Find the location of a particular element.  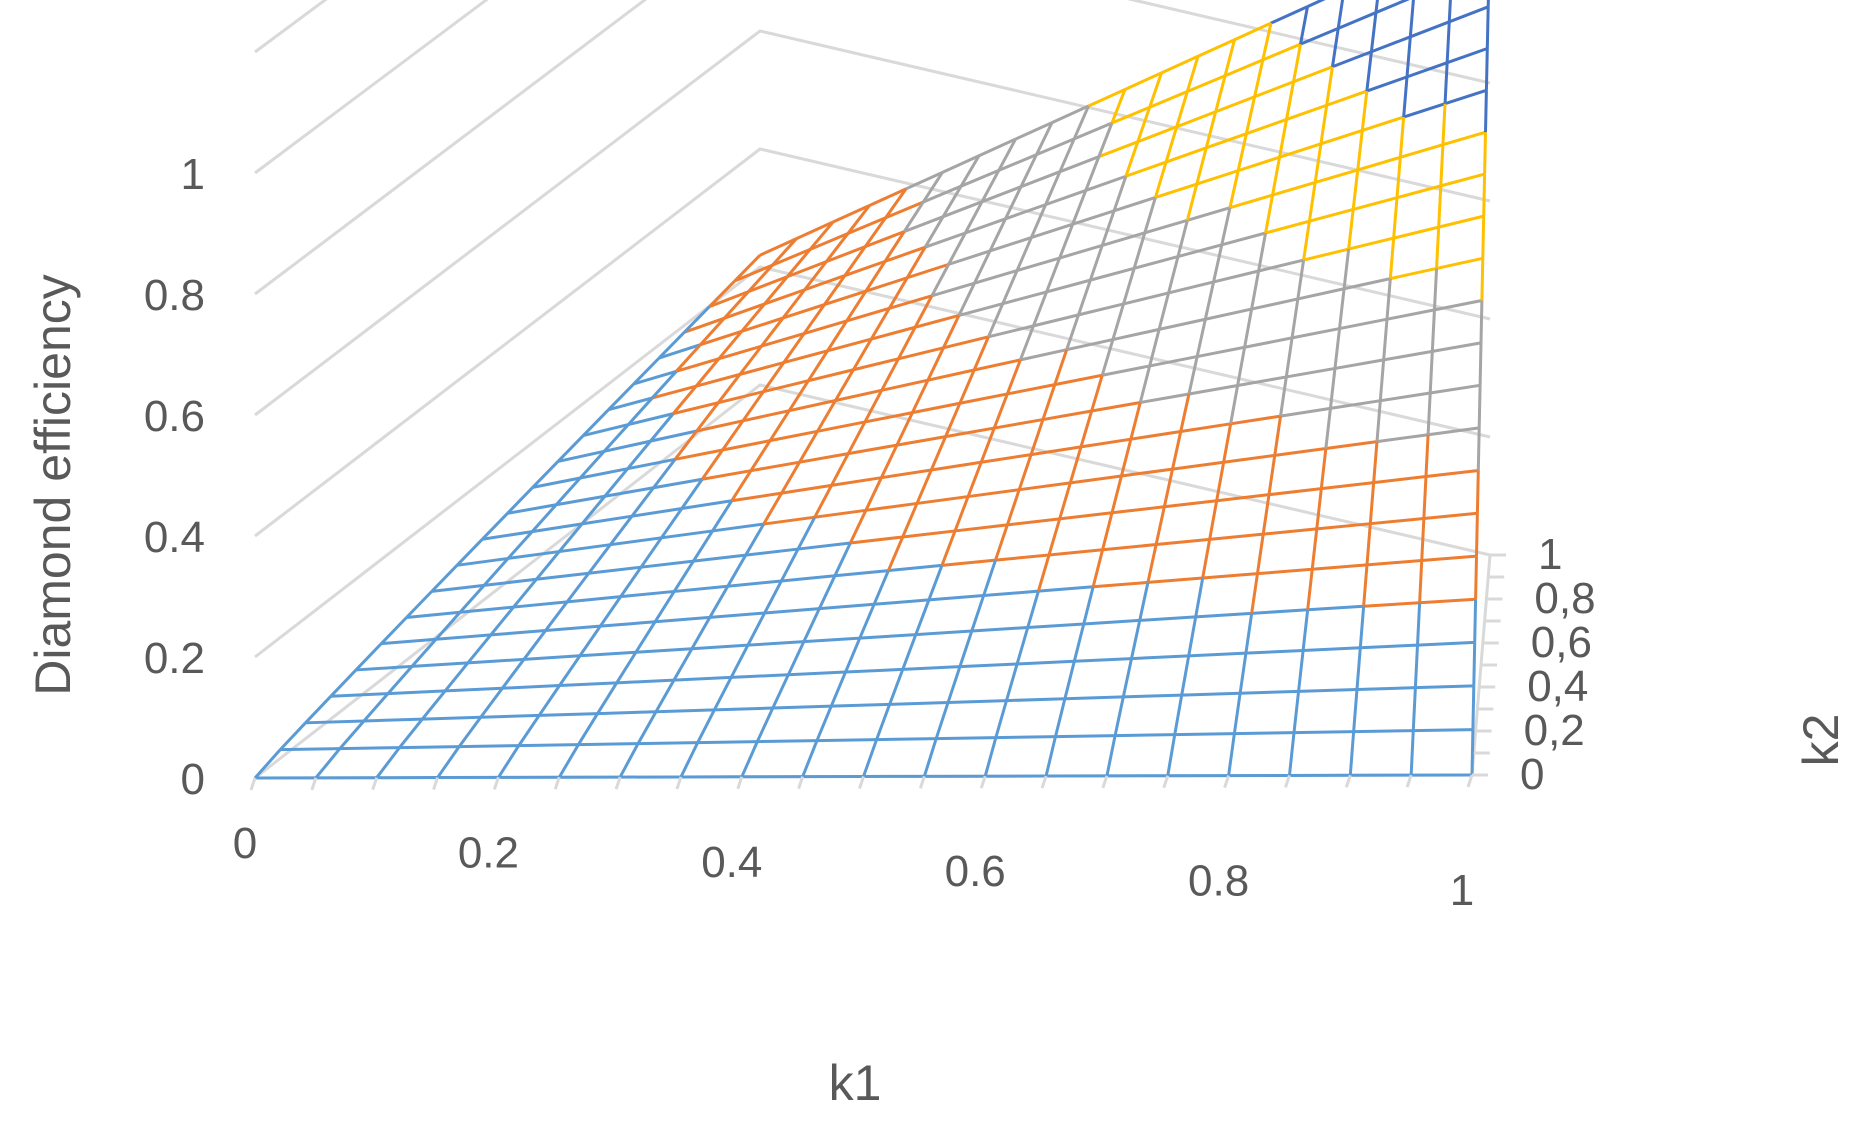

k1-tick-label: 0 is located at coordinates (245, 843).